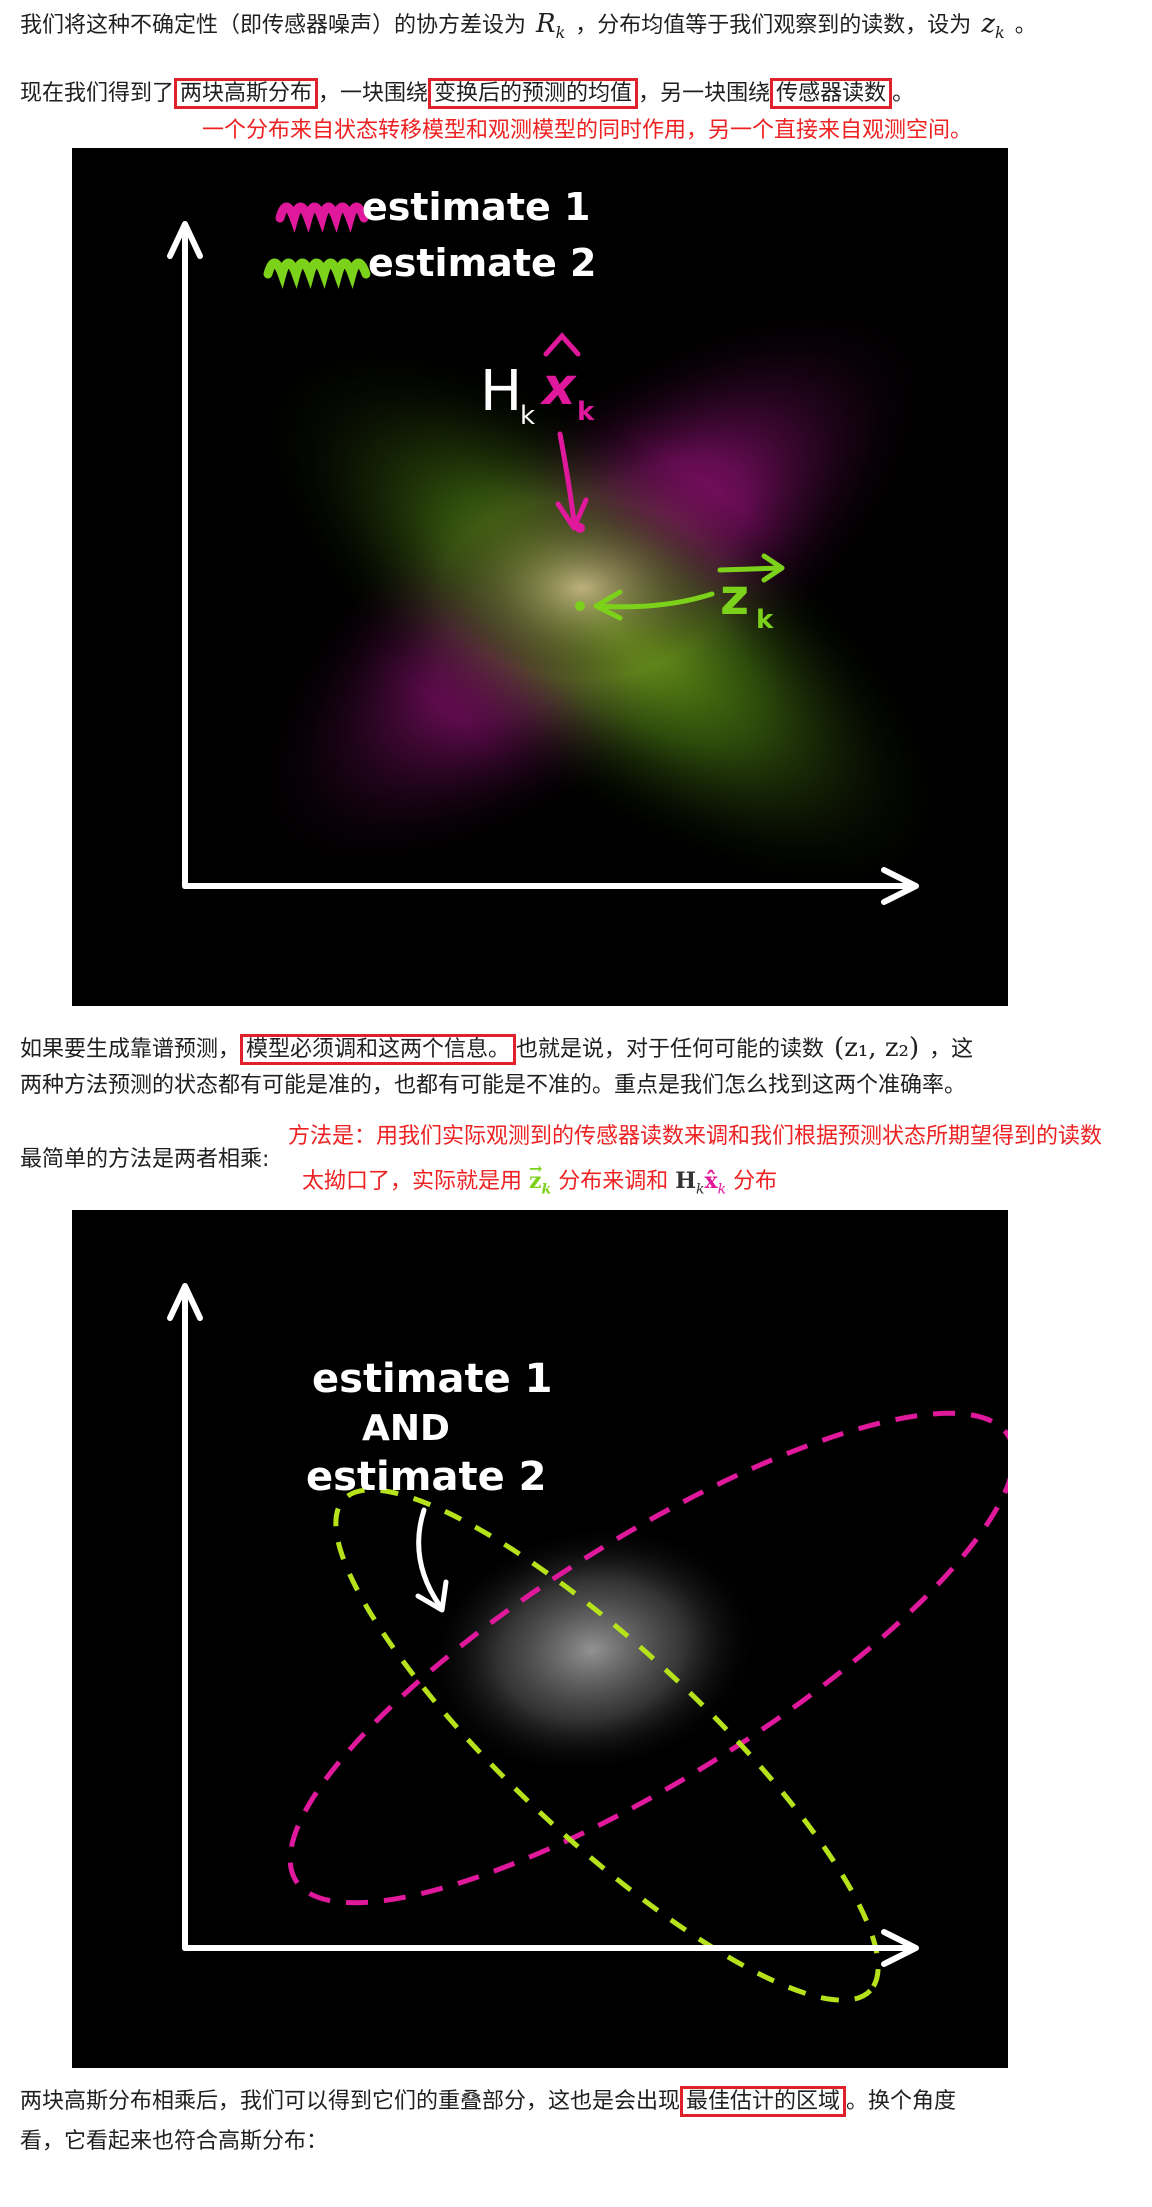  Describe the element at coordinates (429, 1558) in the screenshot. I see `caption-arrow` at that location.